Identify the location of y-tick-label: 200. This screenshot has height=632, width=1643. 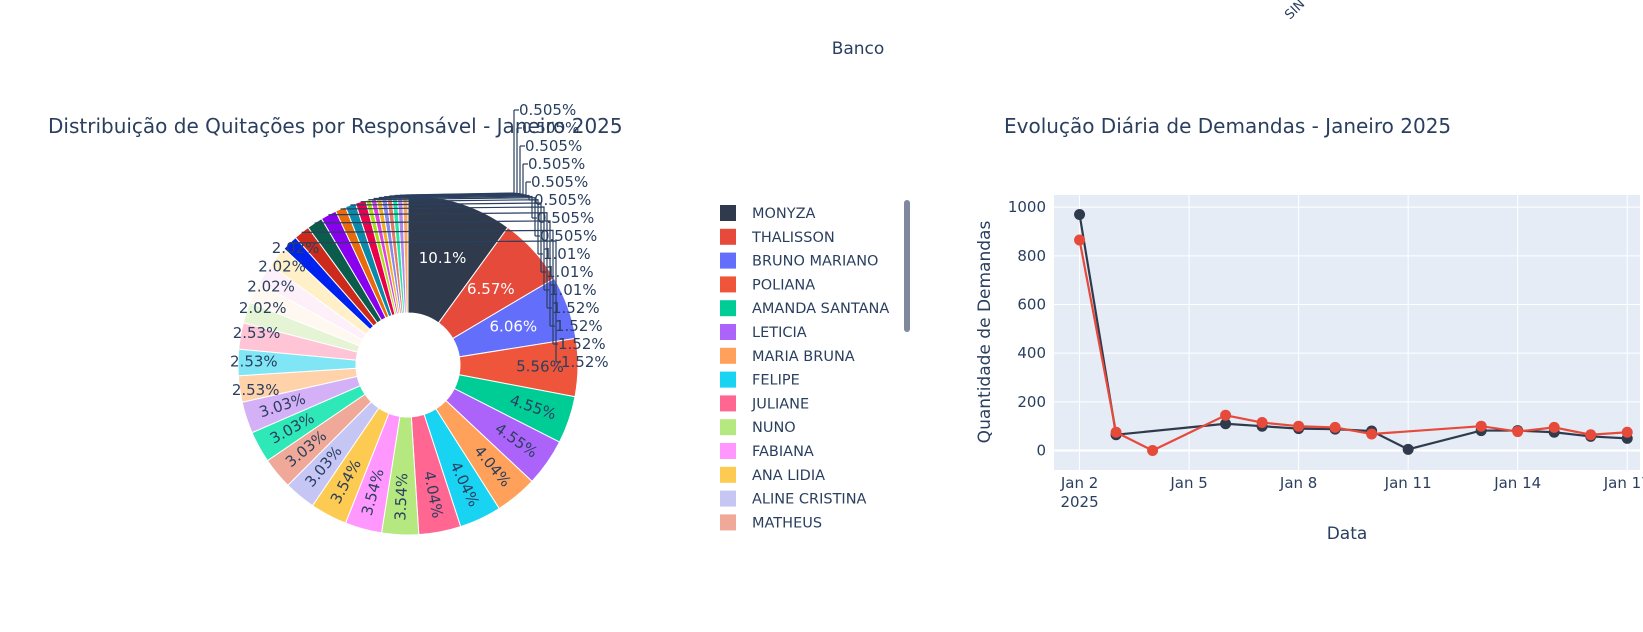
(1031, 402).